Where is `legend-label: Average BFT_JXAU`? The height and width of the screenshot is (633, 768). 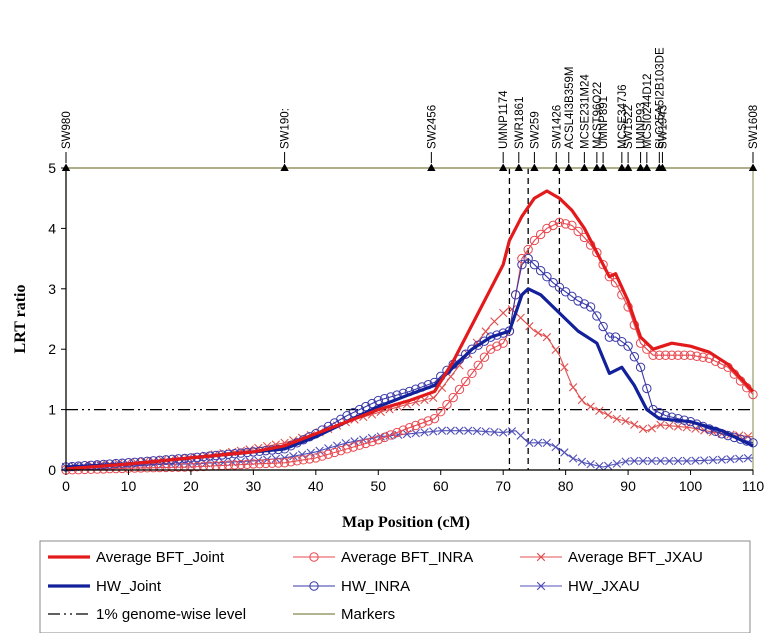 legend-label: Average BFT_JXAU is located at coordinates (635, 557).